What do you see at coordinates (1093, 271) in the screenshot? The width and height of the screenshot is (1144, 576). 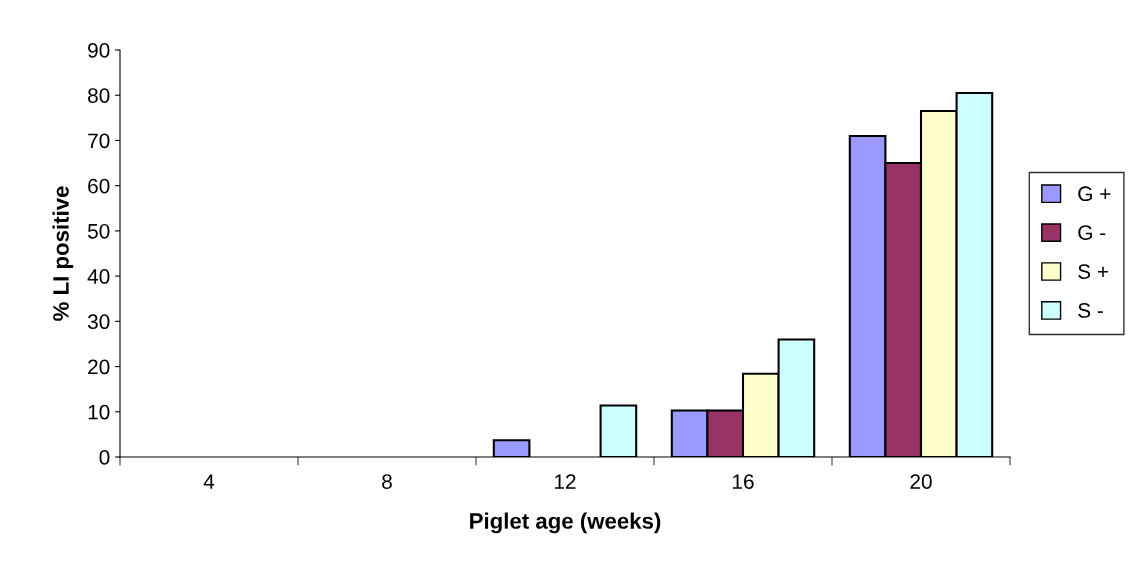 I see `legend-label: S +` at bounding box center [1093, 271].